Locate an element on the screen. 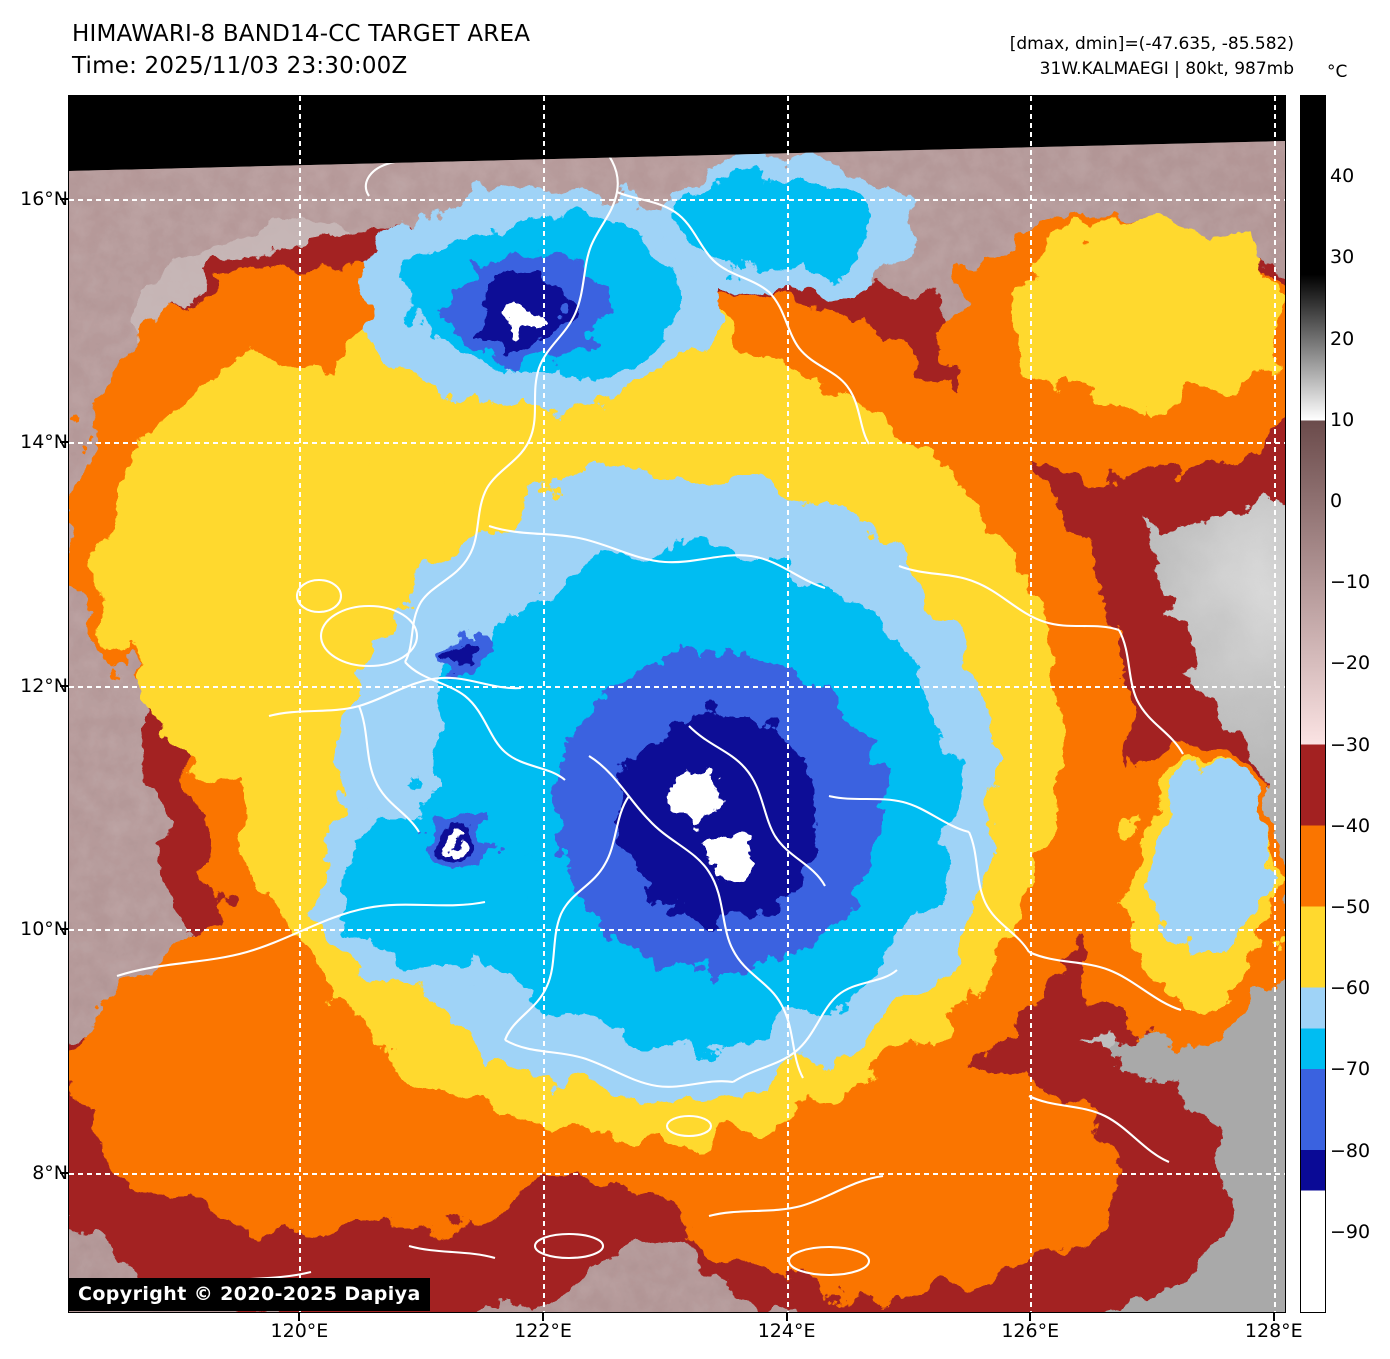 The height and width of the screenshot is (1359, 1390). colorbar is located at coordinates (1313, 704).